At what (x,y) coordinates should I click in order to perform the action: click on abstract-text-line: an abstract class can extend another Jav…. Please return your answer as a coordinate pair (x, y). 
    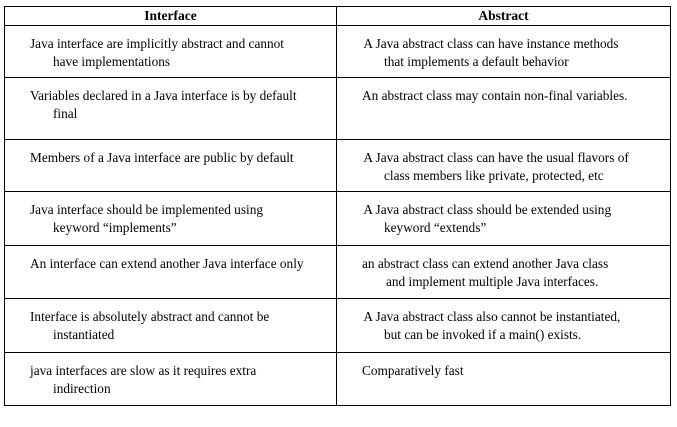
    Looking at the image, I should click on (485, 263).